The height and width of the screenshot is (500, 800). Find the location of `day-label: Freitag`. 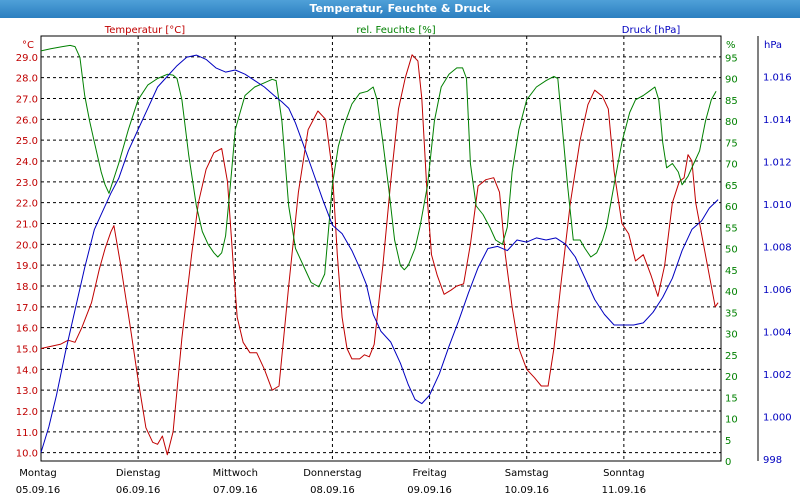

day-label: Freitag is located at coordinates (429, 473).